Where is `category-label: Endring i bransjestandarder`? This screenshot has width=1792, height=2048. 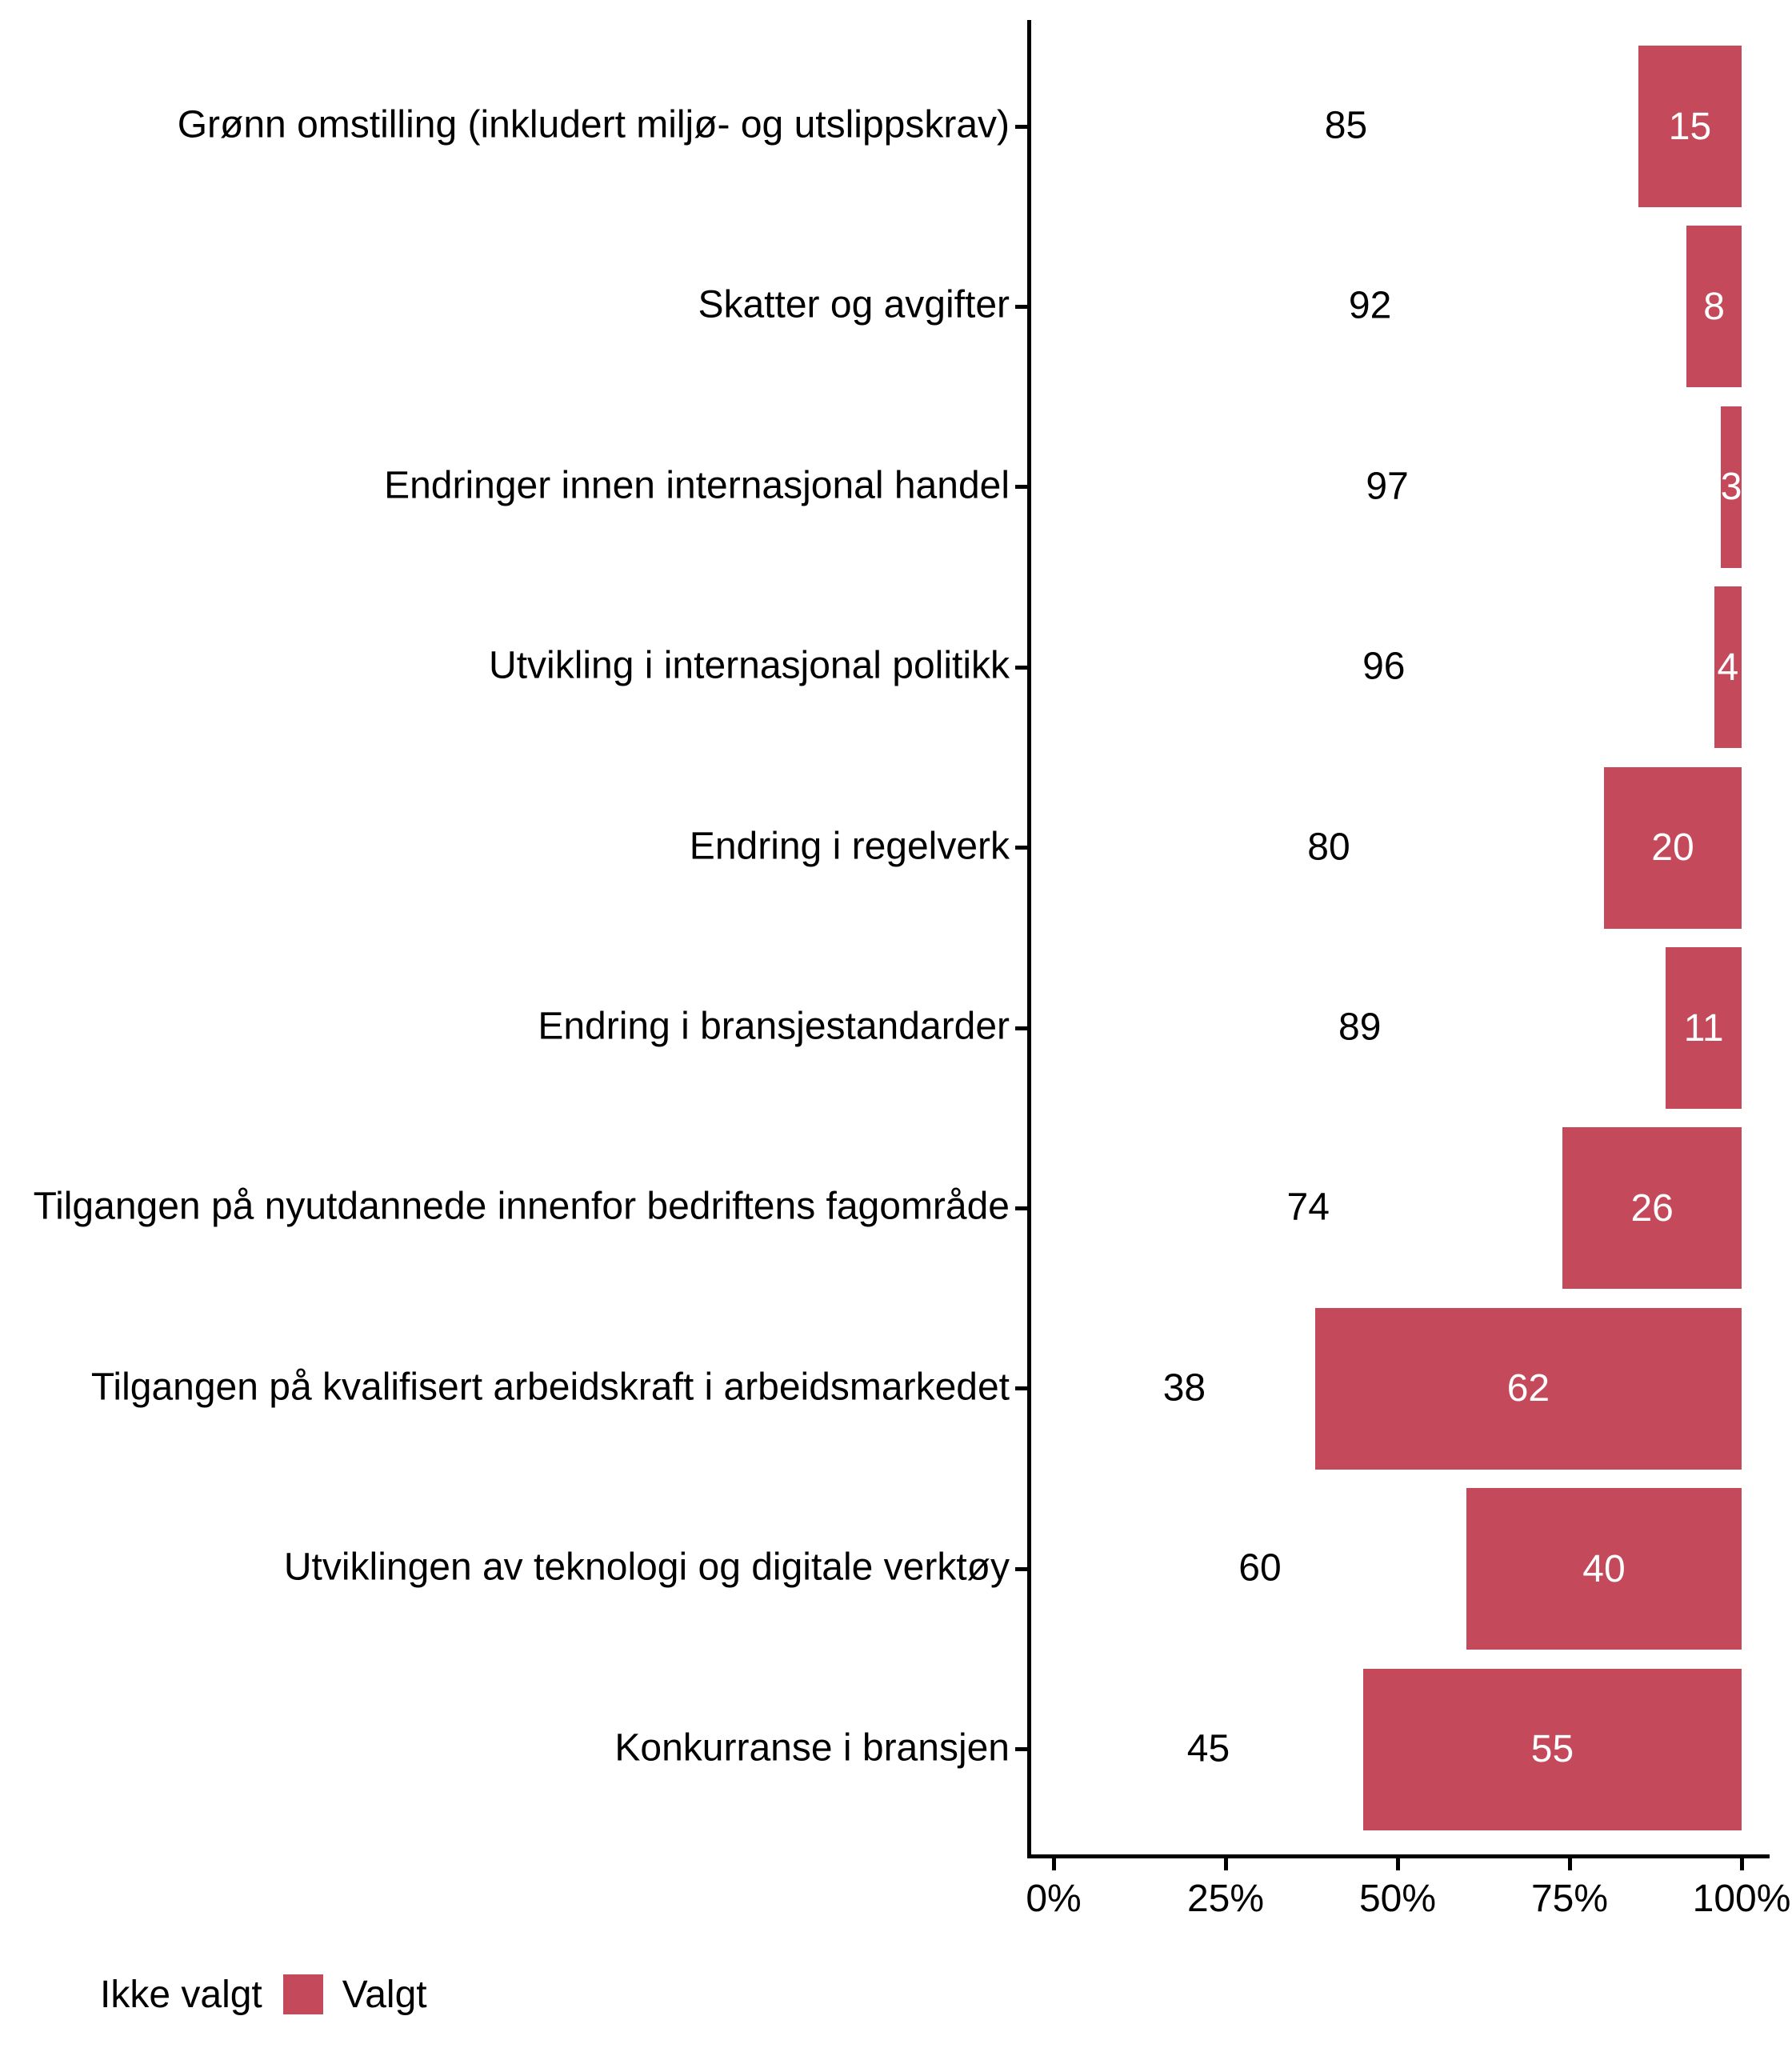 category-label: Endring i bransjestandarder is located at coordinates (774, 1026).